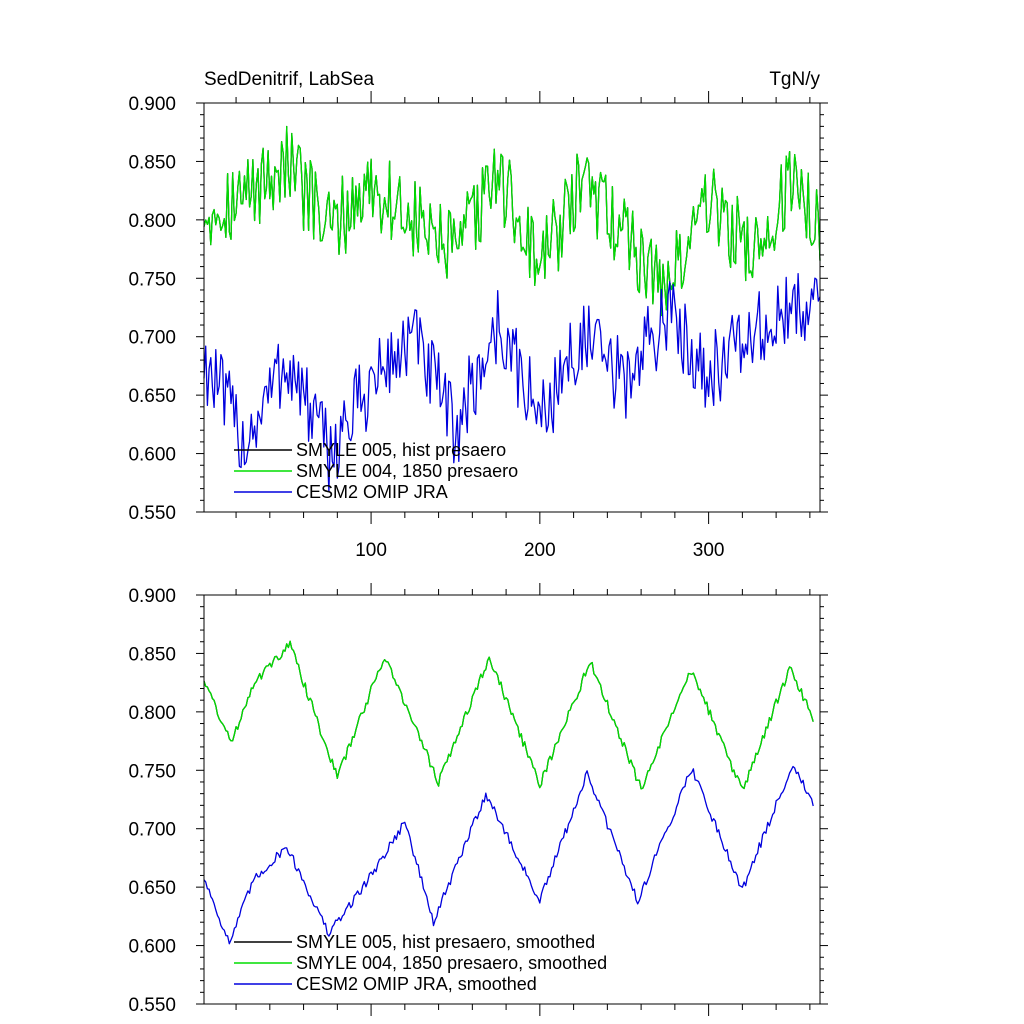 Image resolution: width=1024 pixels, height=1024 pixels. I want to click on x-tick-label: 200, so click(540, 550).